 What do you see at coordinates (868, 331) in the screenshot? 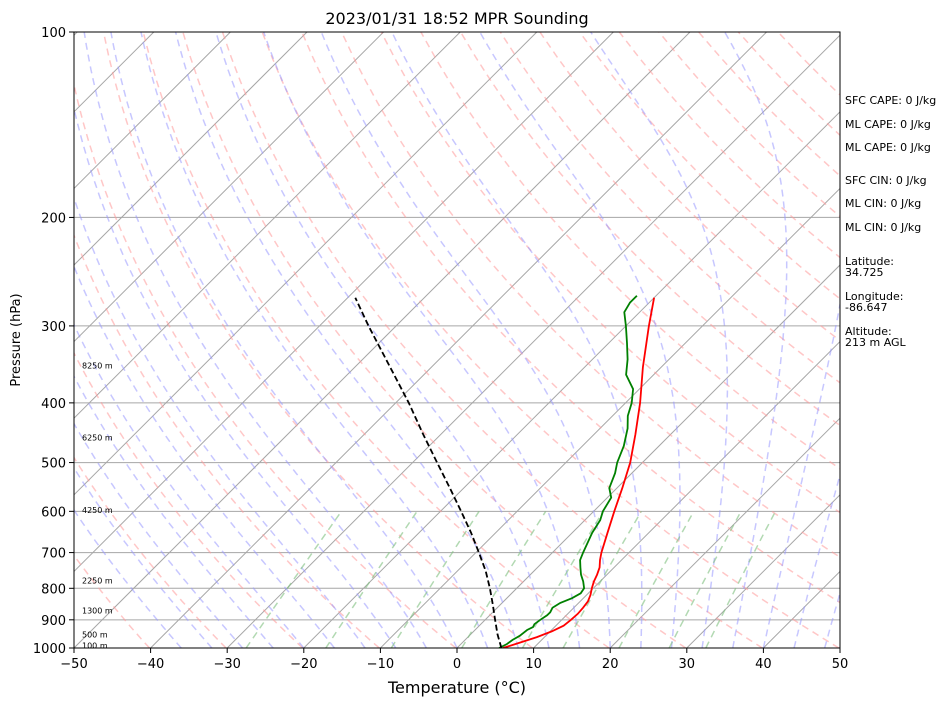
I see `altitude-label: Altitude:` at bounding box center [868, 331].